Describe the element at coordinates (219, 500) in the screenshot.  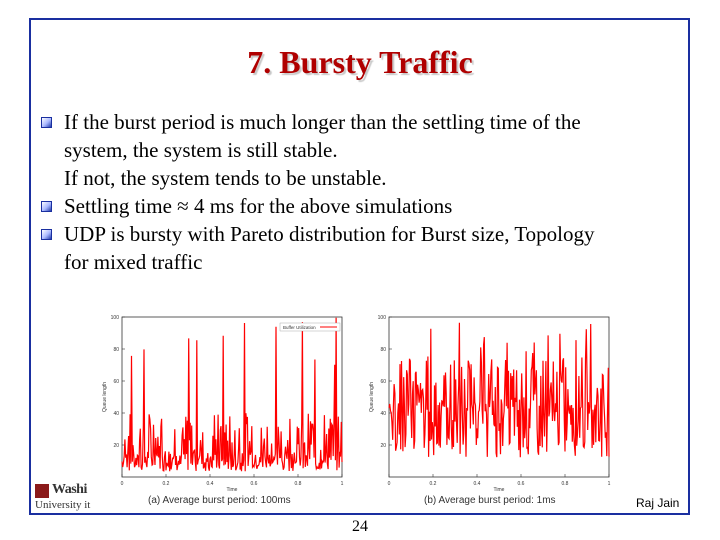
I see `chart-a-caption: (a) Average burst period: 100ms` at that location.